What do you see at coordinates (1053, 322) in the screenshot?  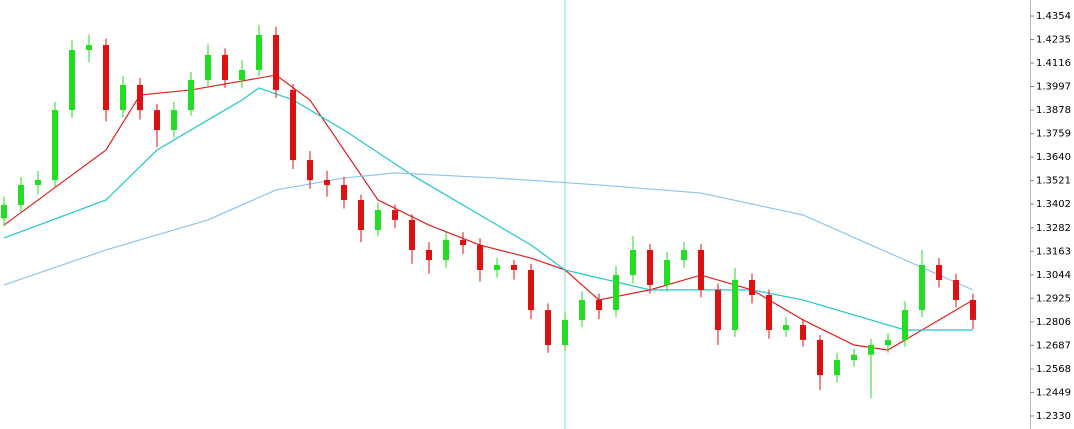 I see `y-tick-label: 1.2806` at bounding box center [1053, 322].